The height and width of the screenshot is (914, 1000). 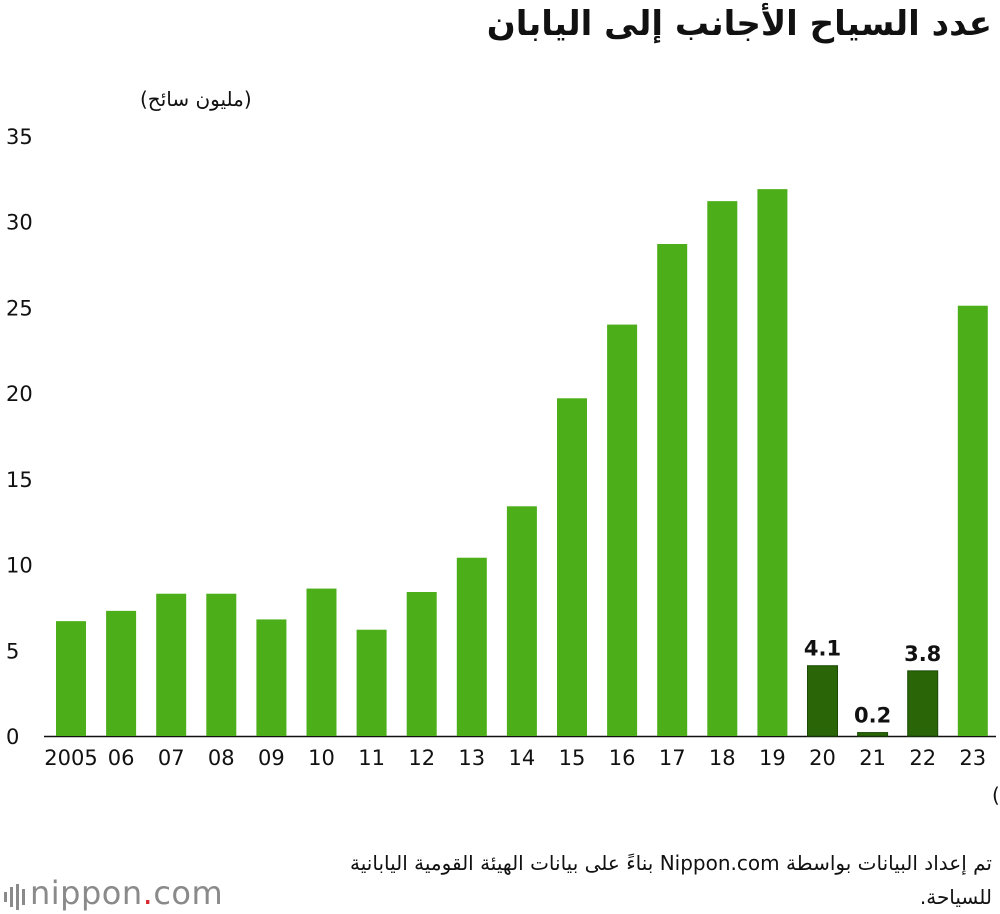 I want to click on x-tick-label: 17, so click(x=672, y=758).